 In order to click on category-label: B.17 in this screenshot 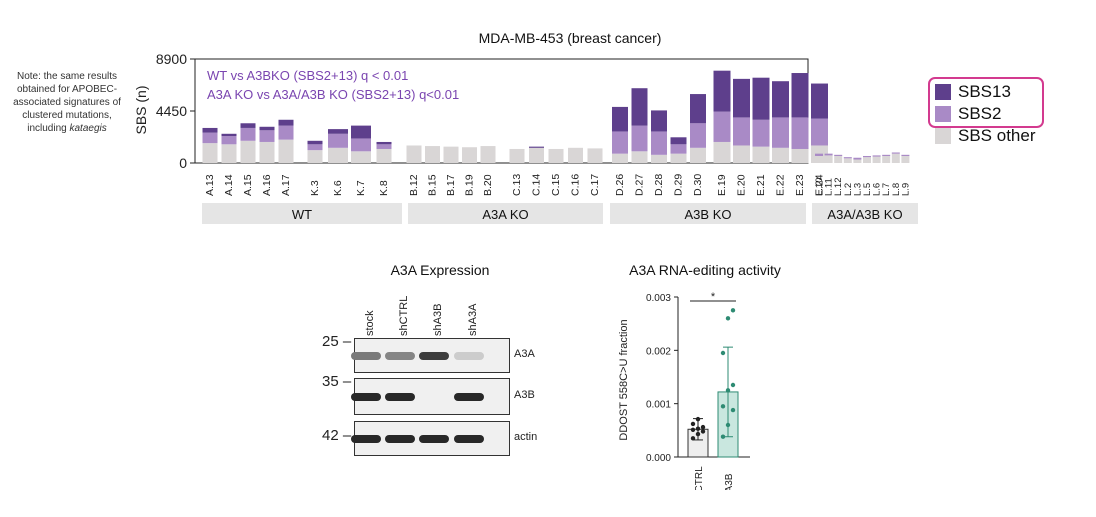, I will do `click(451, 185)`.